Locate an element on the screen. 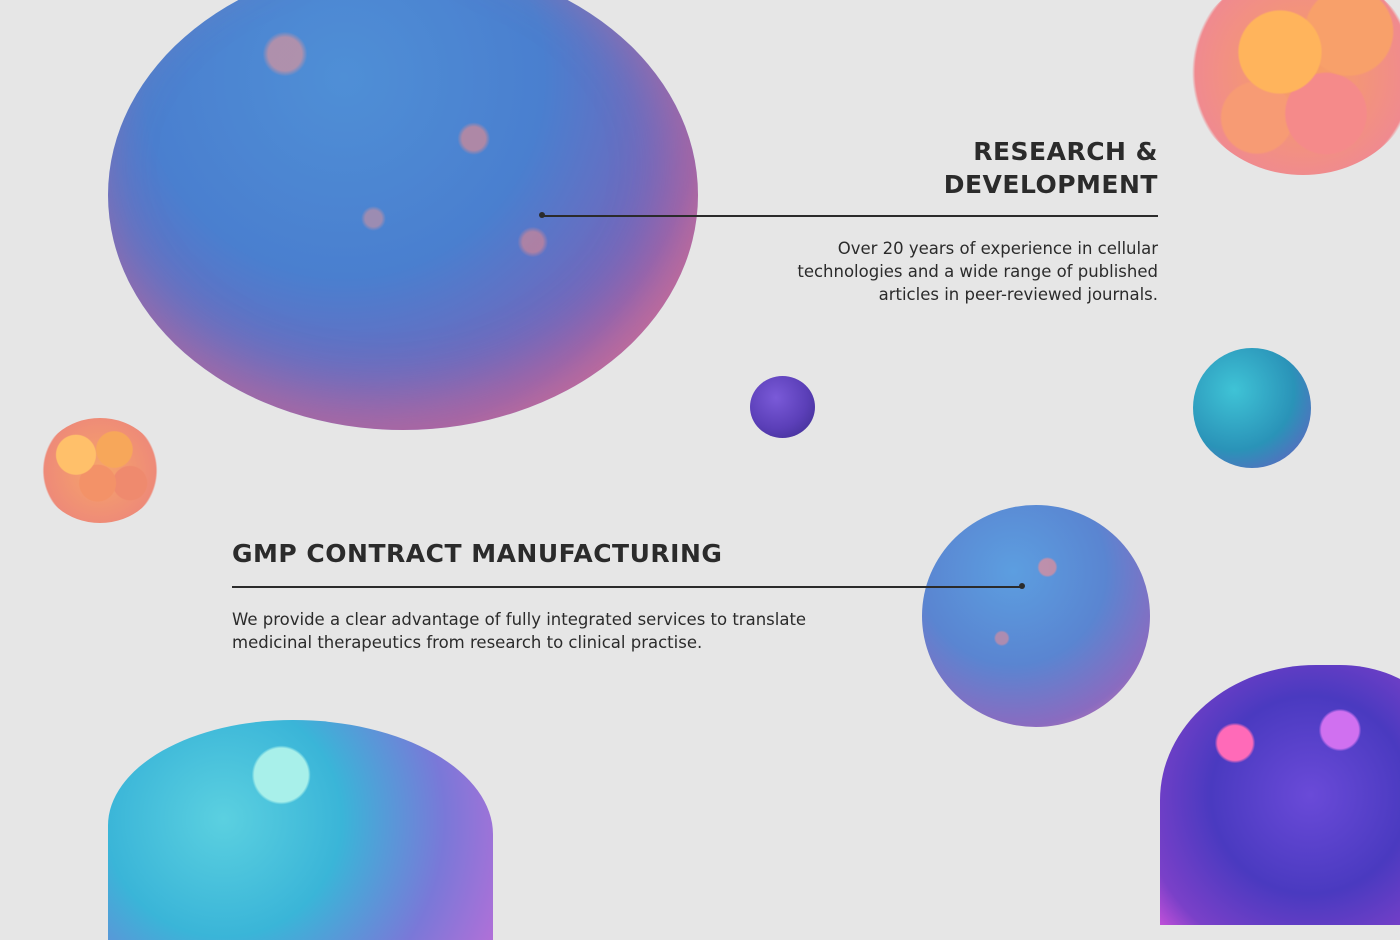 Image resolution: width=1400 pixels, height=940 pixels. purple-cell-cluster-image is located at coordinates (1280, 795).